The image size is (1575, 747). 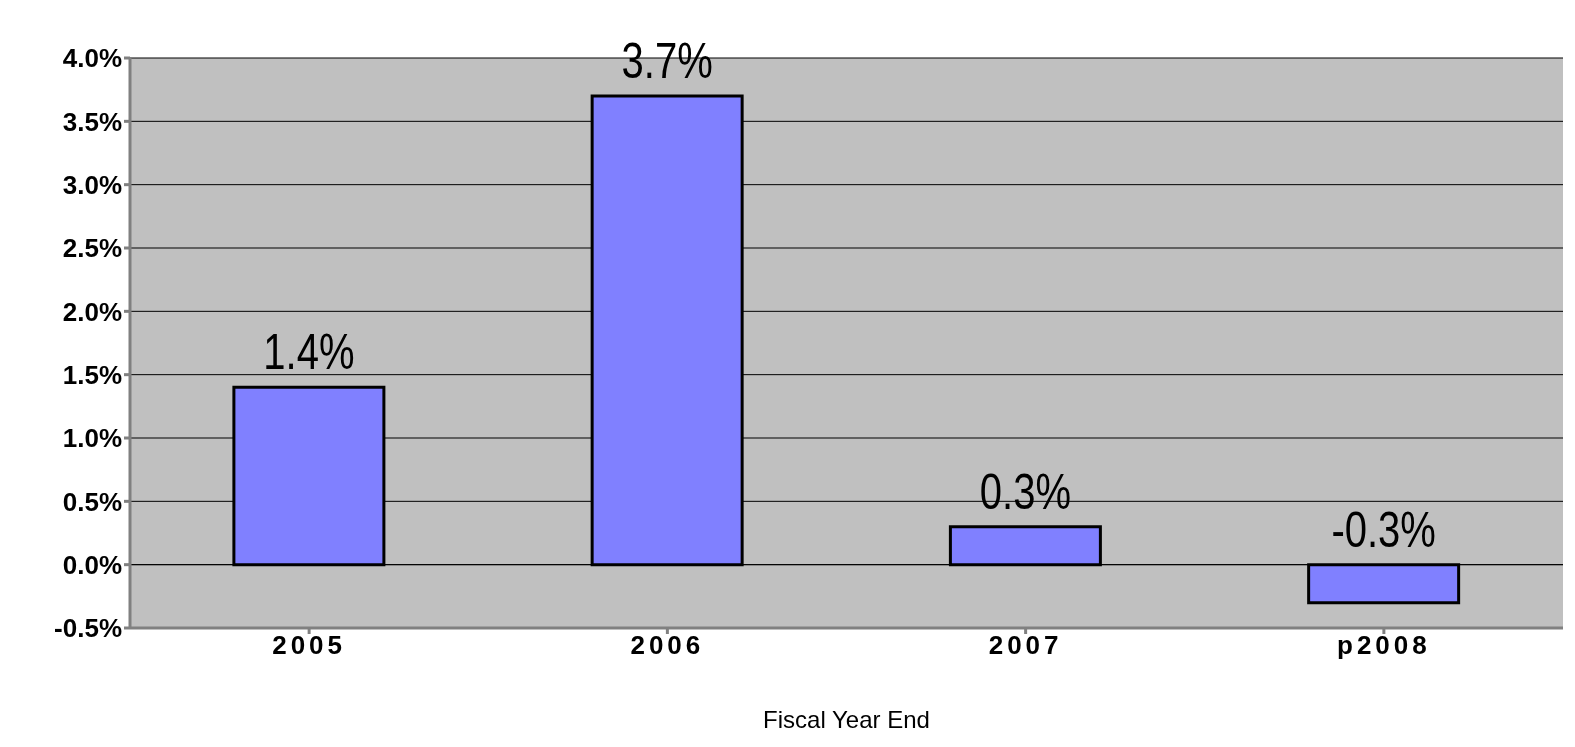 I want to click on x-axis-title: Fiscal Year End, so click(x=846, y=719).